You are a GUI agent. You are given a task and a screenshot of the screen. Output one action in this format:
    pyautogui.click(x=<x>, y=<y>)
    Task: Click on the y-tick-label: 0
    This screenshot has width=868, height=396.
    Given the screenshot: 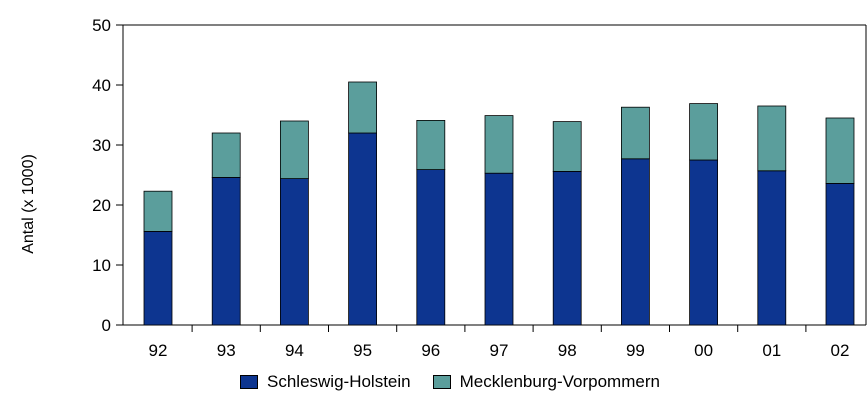 What is the action you would take?
    pyautogui.click(x=106, y=325)
    